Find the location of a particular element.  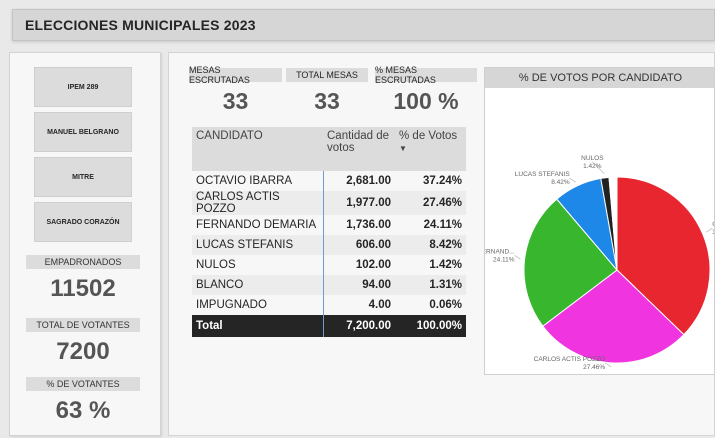

pct-votantes-value: 63 % is located at coordinates (83, 410).